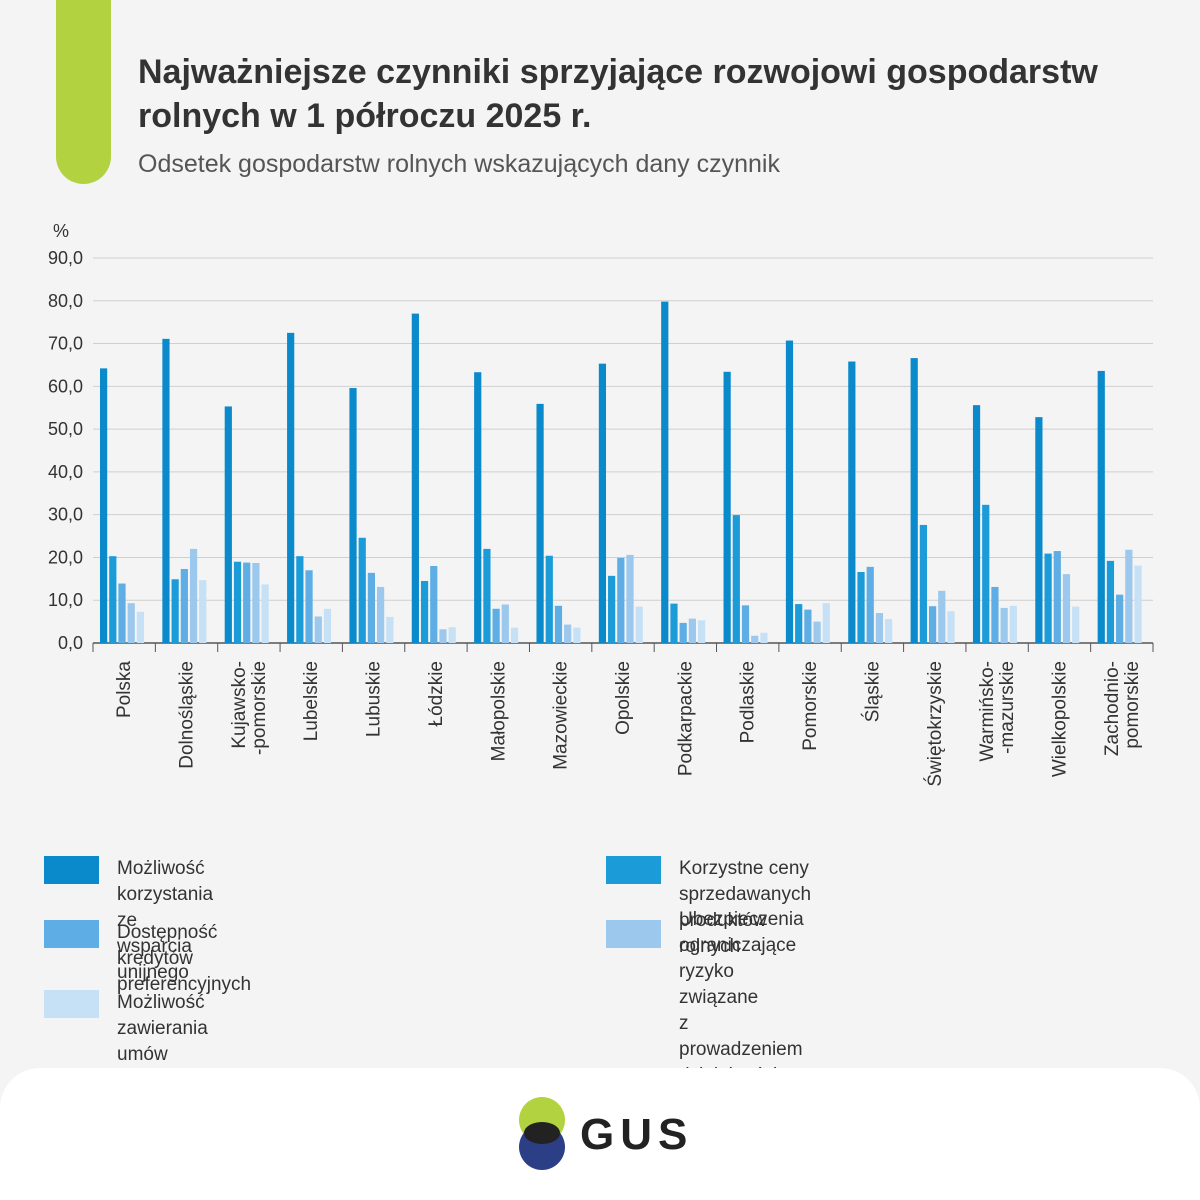  What do you see at coordinates (65, 386) in the screenshot?
I see `y-tick-label: 60,0` at bounding box center [65, 386].